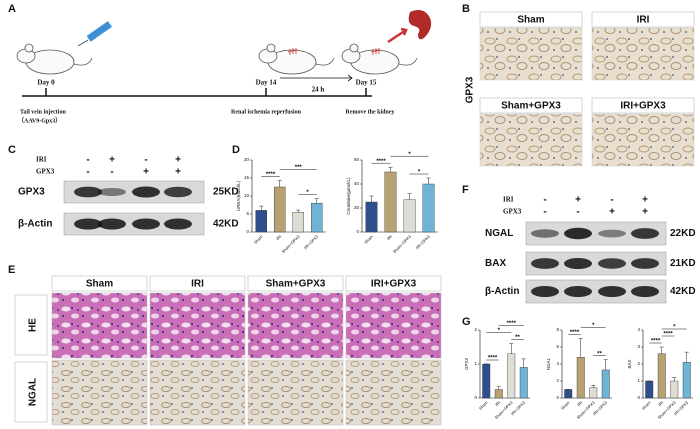 This screenshot has width=700, height=429. What do you see at coordinates (236, 150) in the screenshot?
I see `panel-letter: D` at bounding box center [236, 150].